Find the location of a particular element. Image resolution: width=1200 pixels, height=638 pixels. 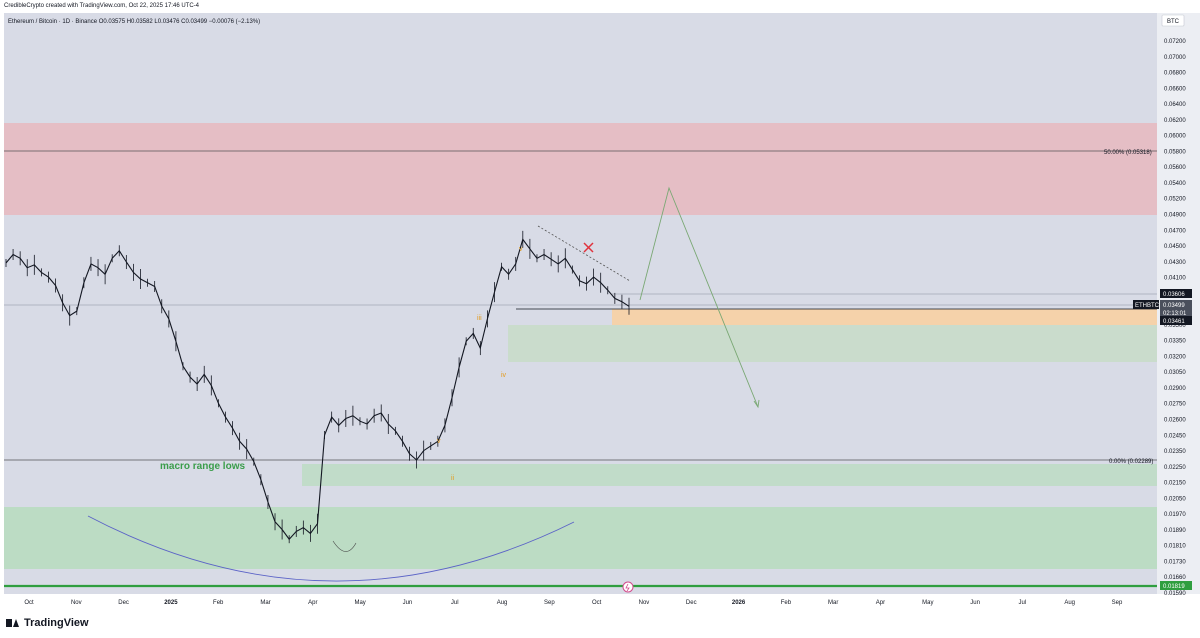

price-tick-label: 0.04100 is located at coordinates (1175, 279).